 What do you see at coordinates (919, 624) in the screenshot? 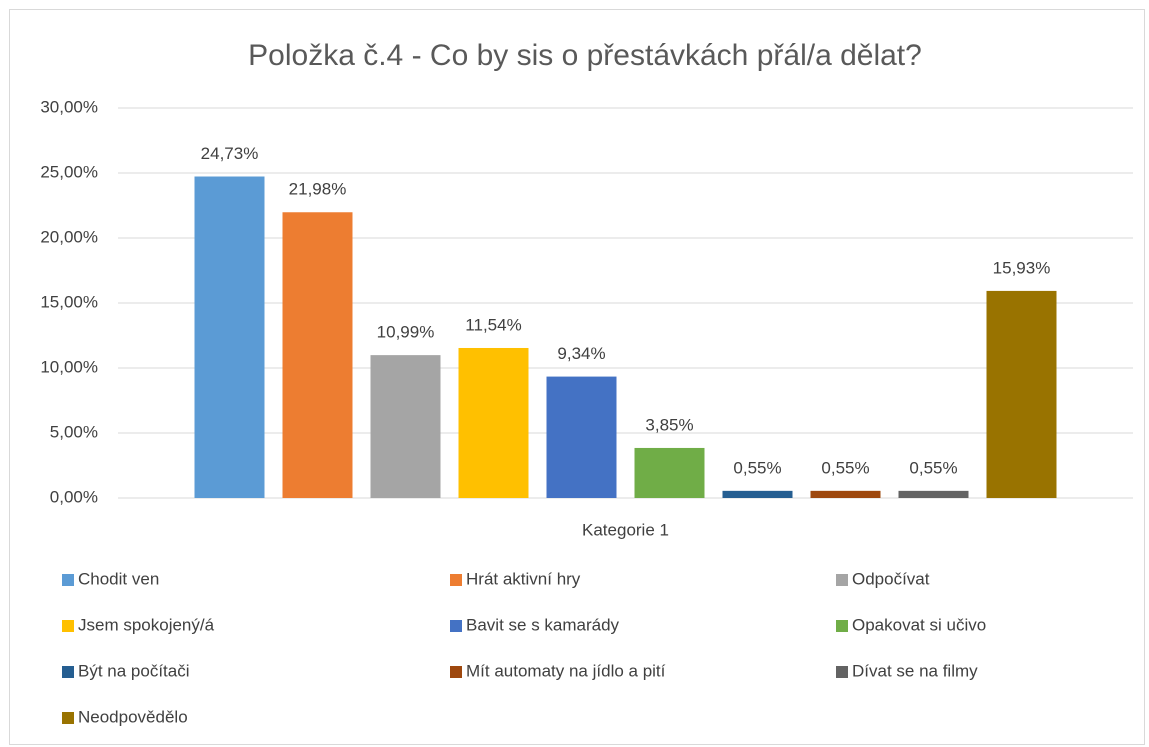
I see `legend-label: Opakovat si učivo` at bounding box center [919, 624].